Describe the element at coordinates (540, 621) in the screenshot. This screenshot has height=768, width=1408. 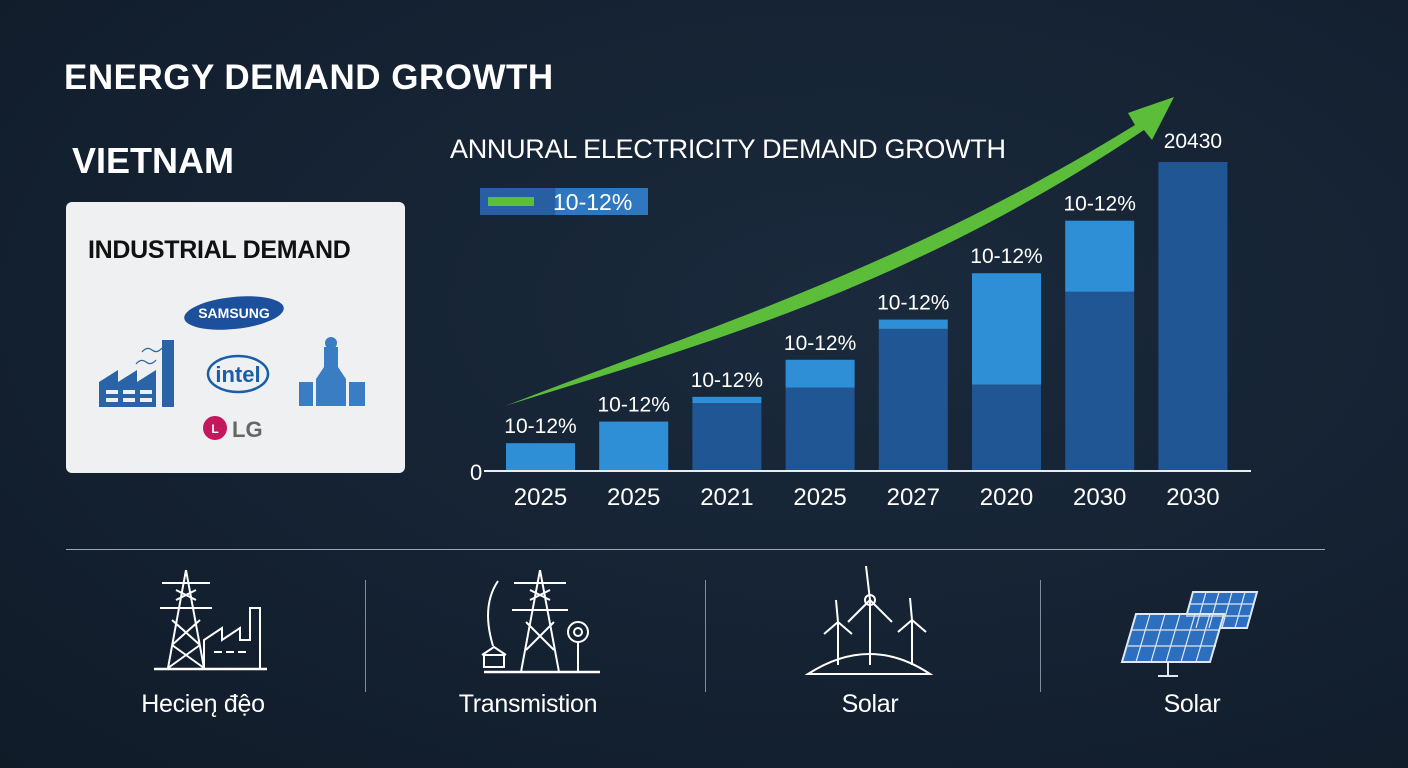
I see `transmission-tower-icon` at that location.